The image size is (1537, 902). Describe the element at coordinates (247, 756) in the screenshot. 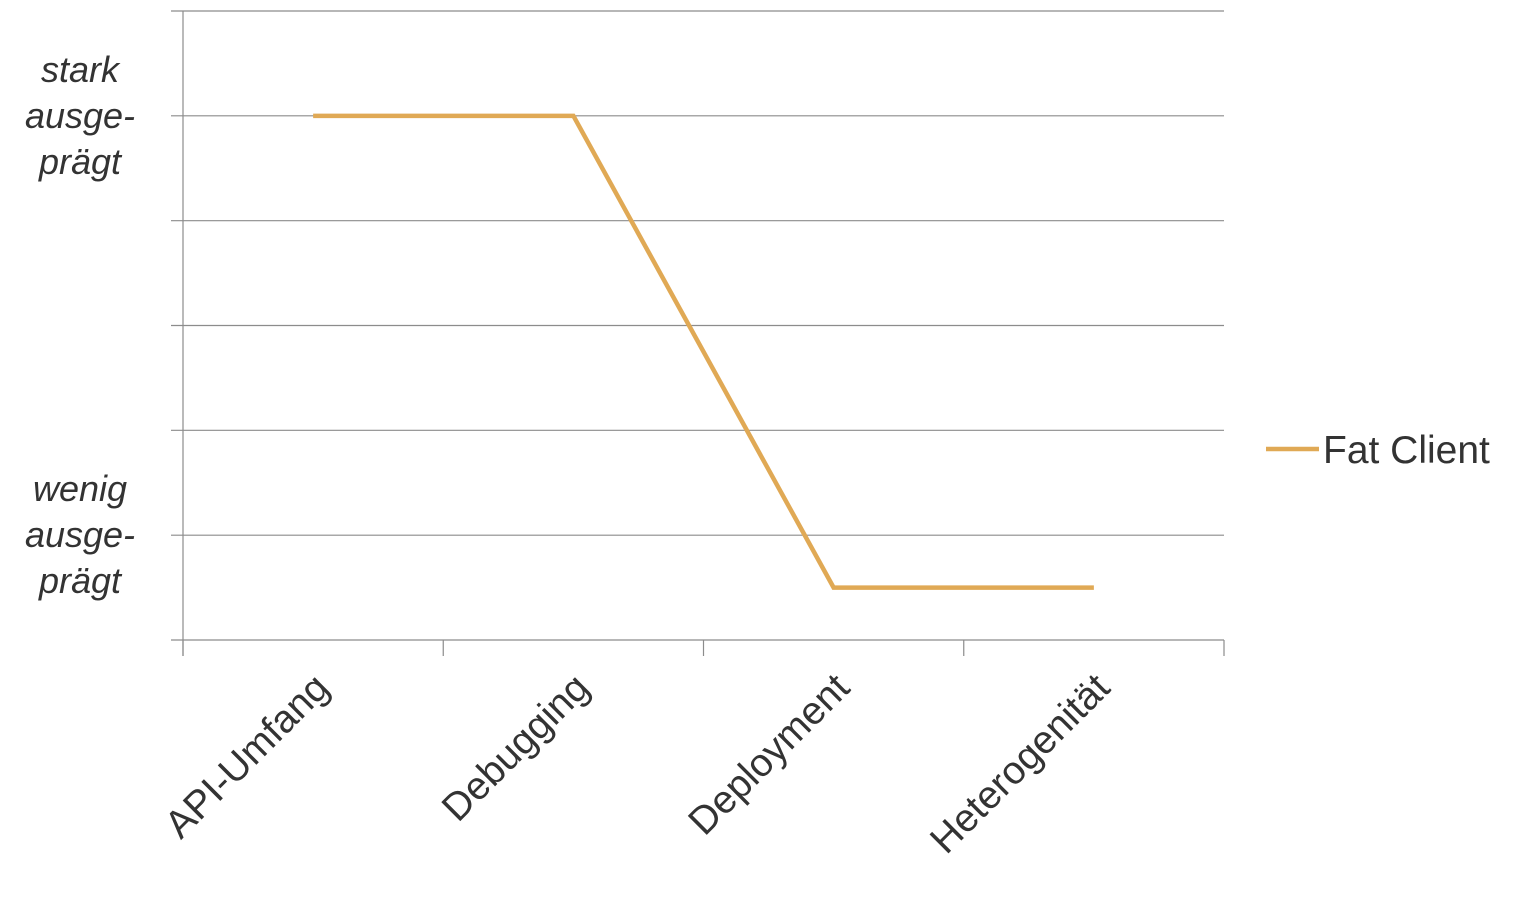

I see `x-tick-label: API-Umfang` at that location.